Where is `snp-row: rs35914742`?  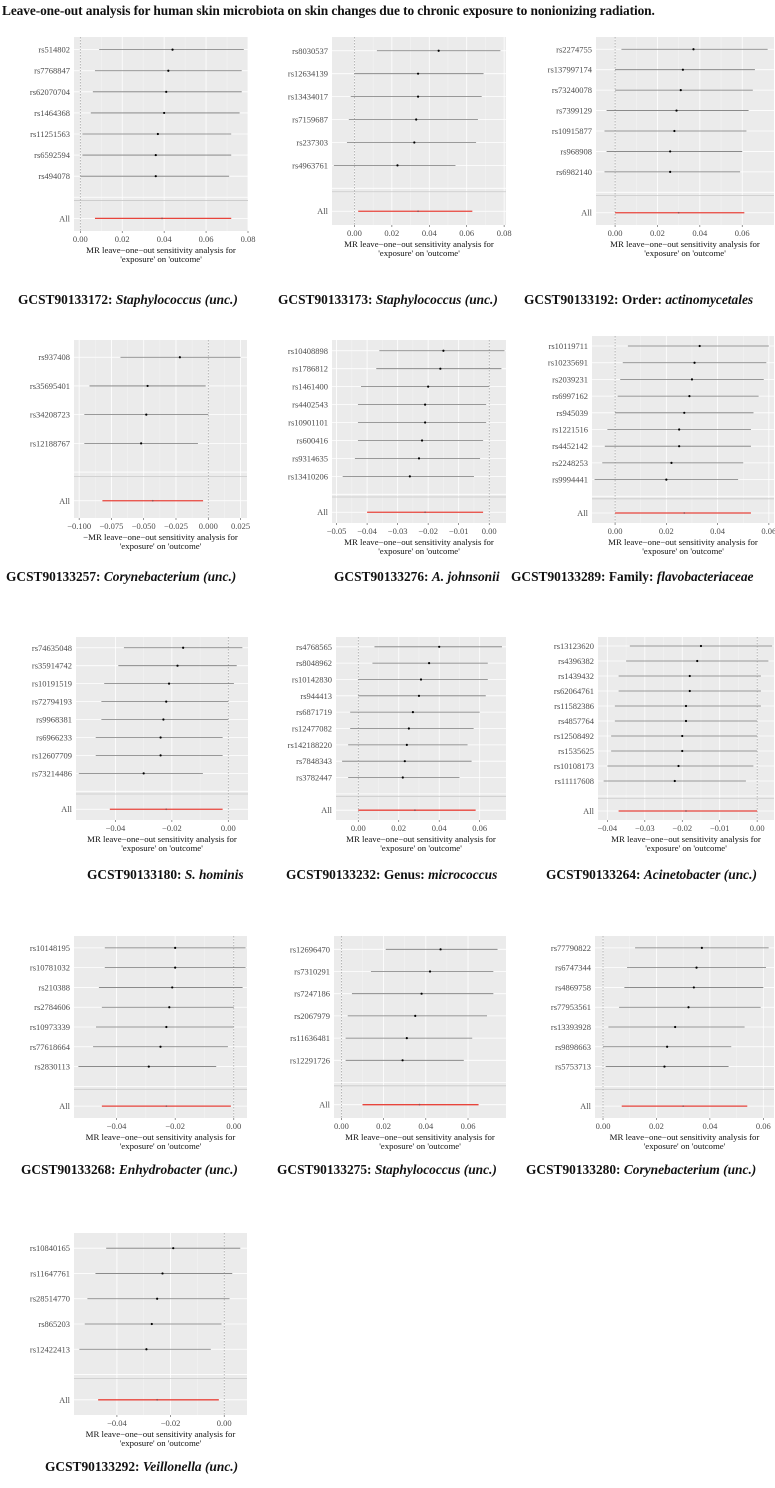 snp-row: rs35914742 is located at coordinates (134, 666).